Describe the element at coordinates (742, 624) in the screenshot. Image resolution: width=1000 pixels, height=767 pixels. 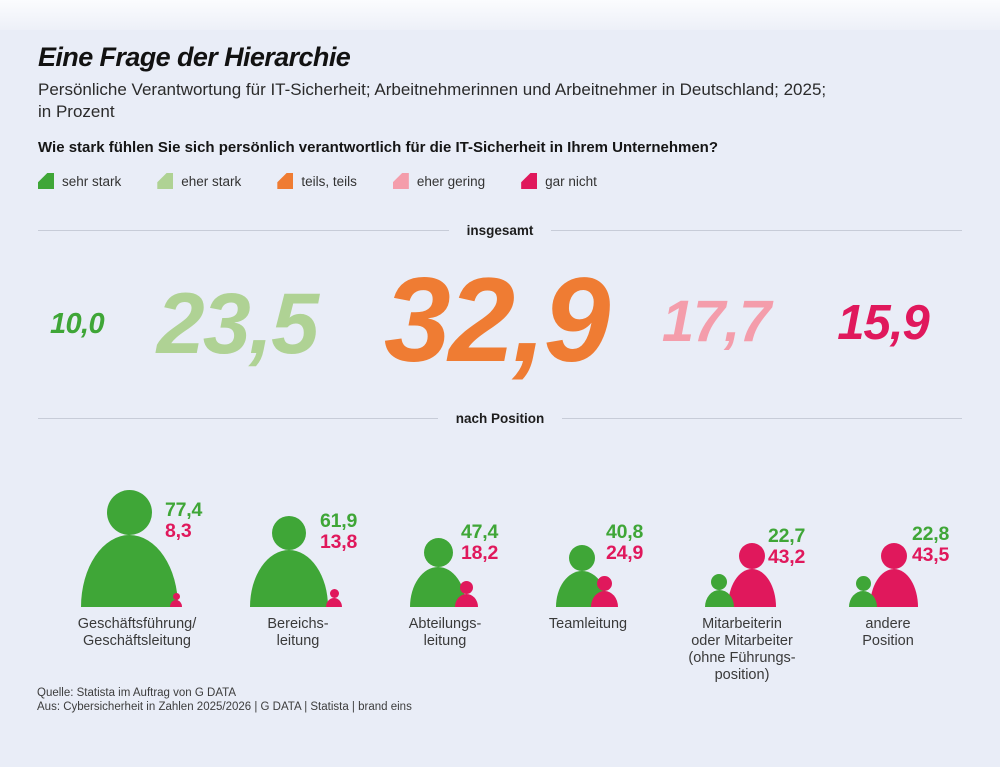
I see `position-label-line: Mitarbeiterin` at that location.